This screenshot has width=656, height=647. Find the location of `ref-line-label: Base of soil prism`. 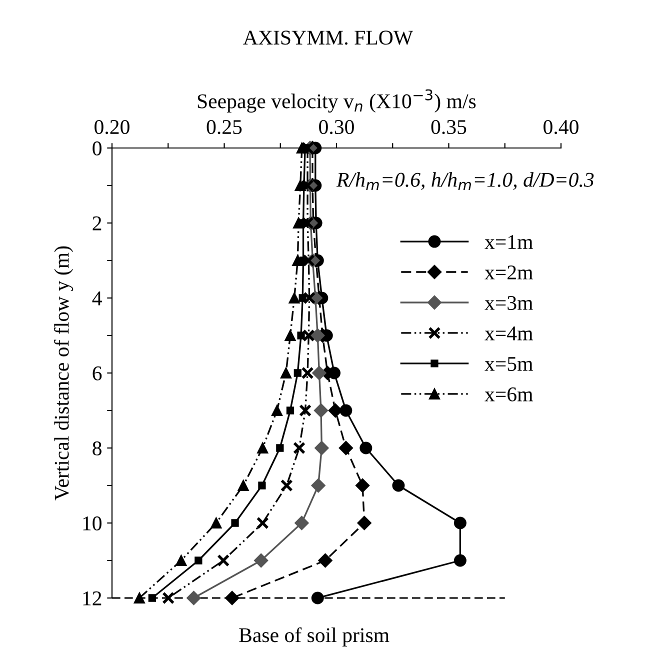

ref-line-label: Base of soil prism is located at coordinates (314, 636).